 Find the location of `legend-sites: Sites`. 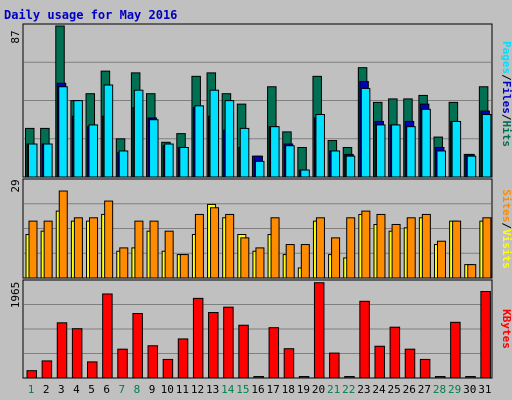

legend-sites: Sites is located at coordinates (506, 205).